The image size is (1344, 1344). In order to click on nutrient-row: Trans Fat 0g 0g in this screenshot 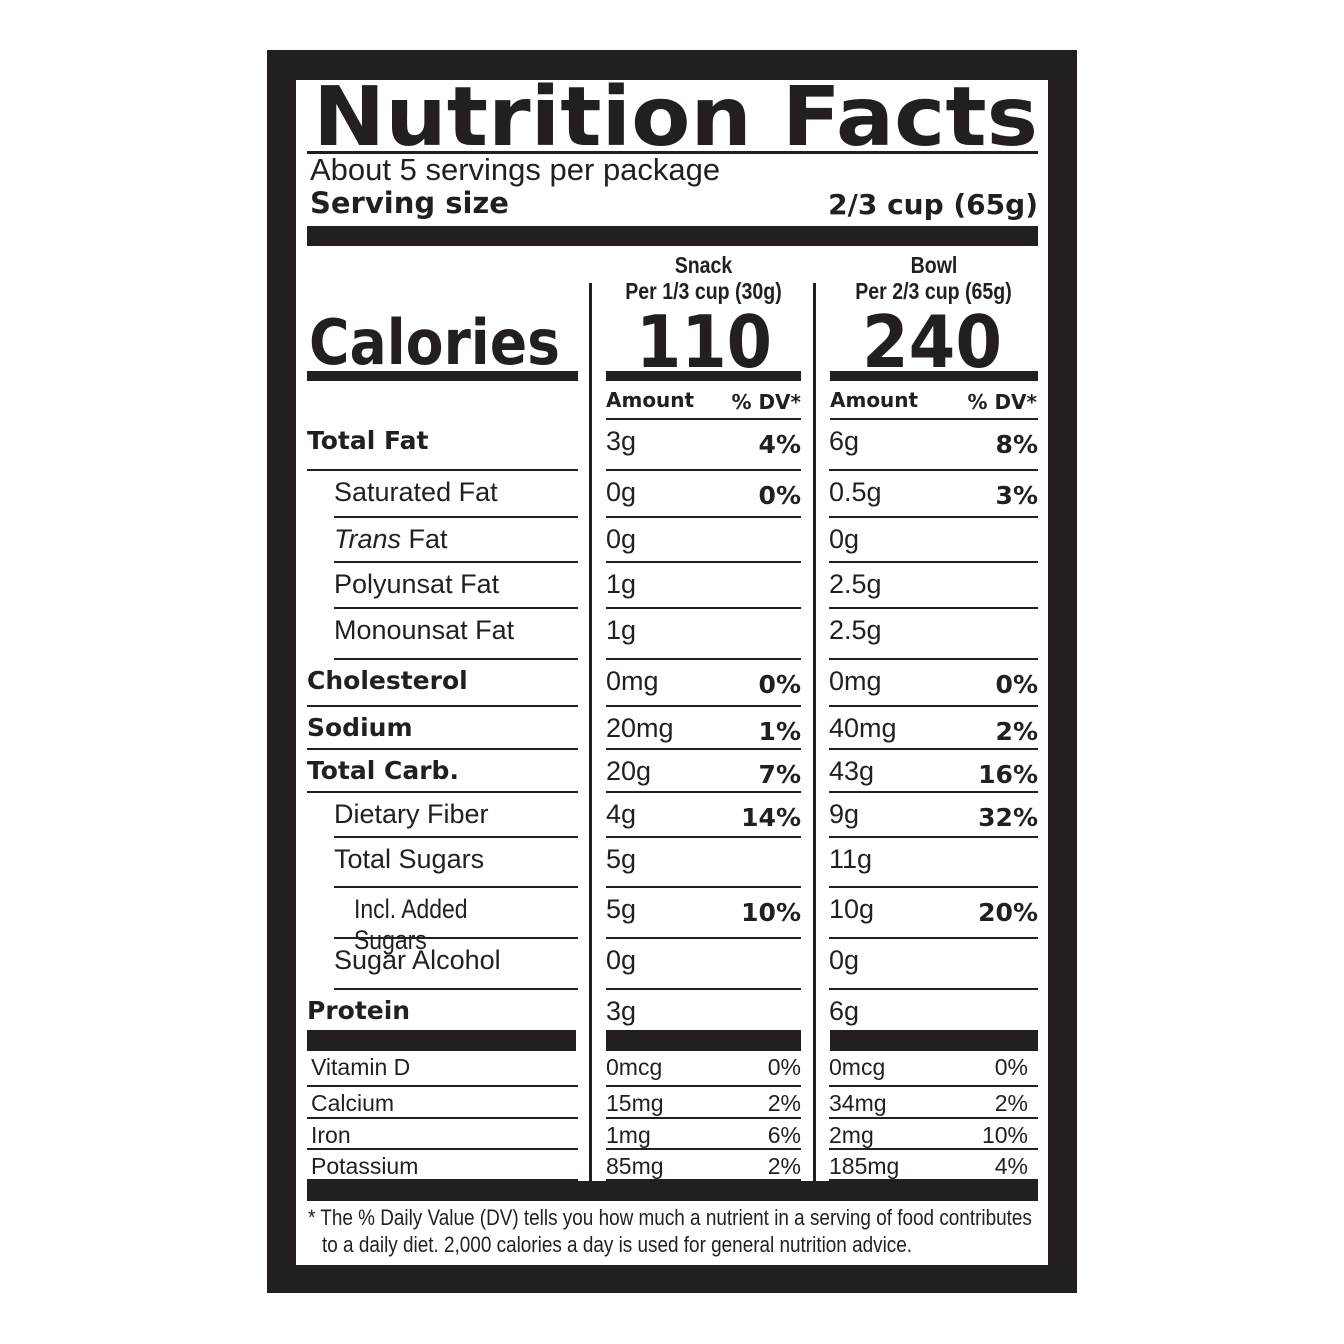, I will do `click(672, 540)`.